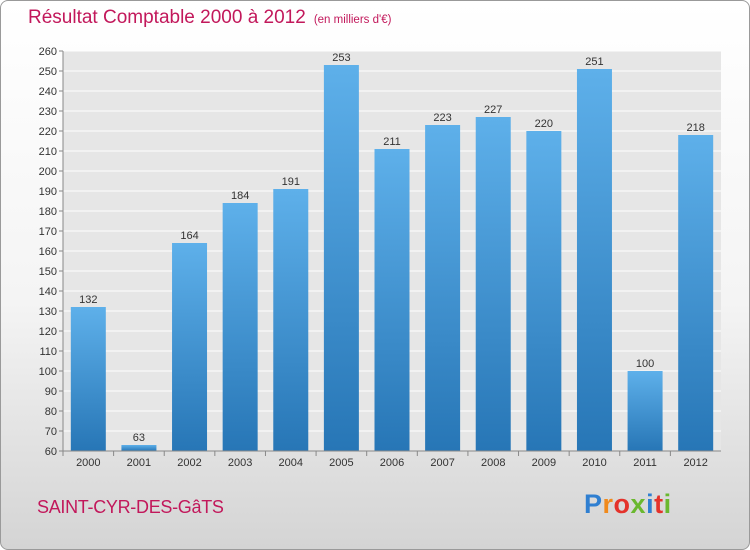  Describe the element at coordinates (48, 172) in the screenshot. I see `y-tick-label: 200` at that location.